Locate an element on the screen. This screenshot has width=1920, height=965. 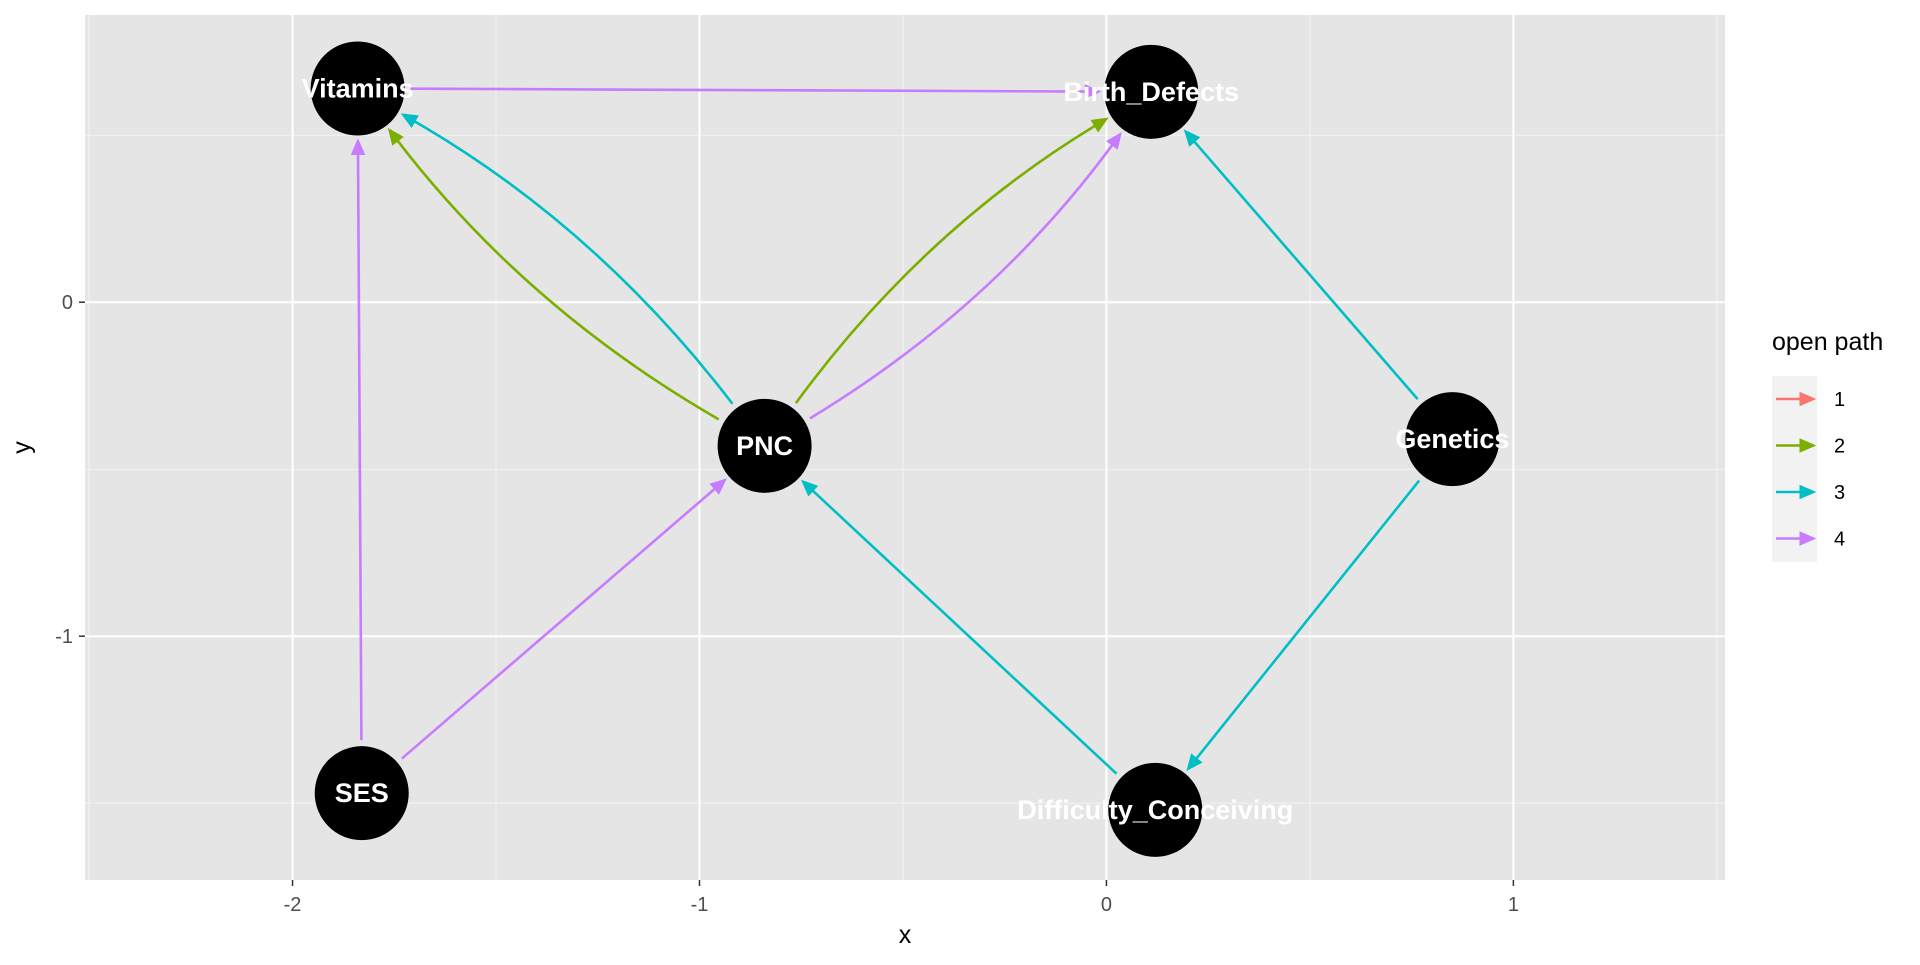
node-label: PNC is located at coordinates (764, 446).